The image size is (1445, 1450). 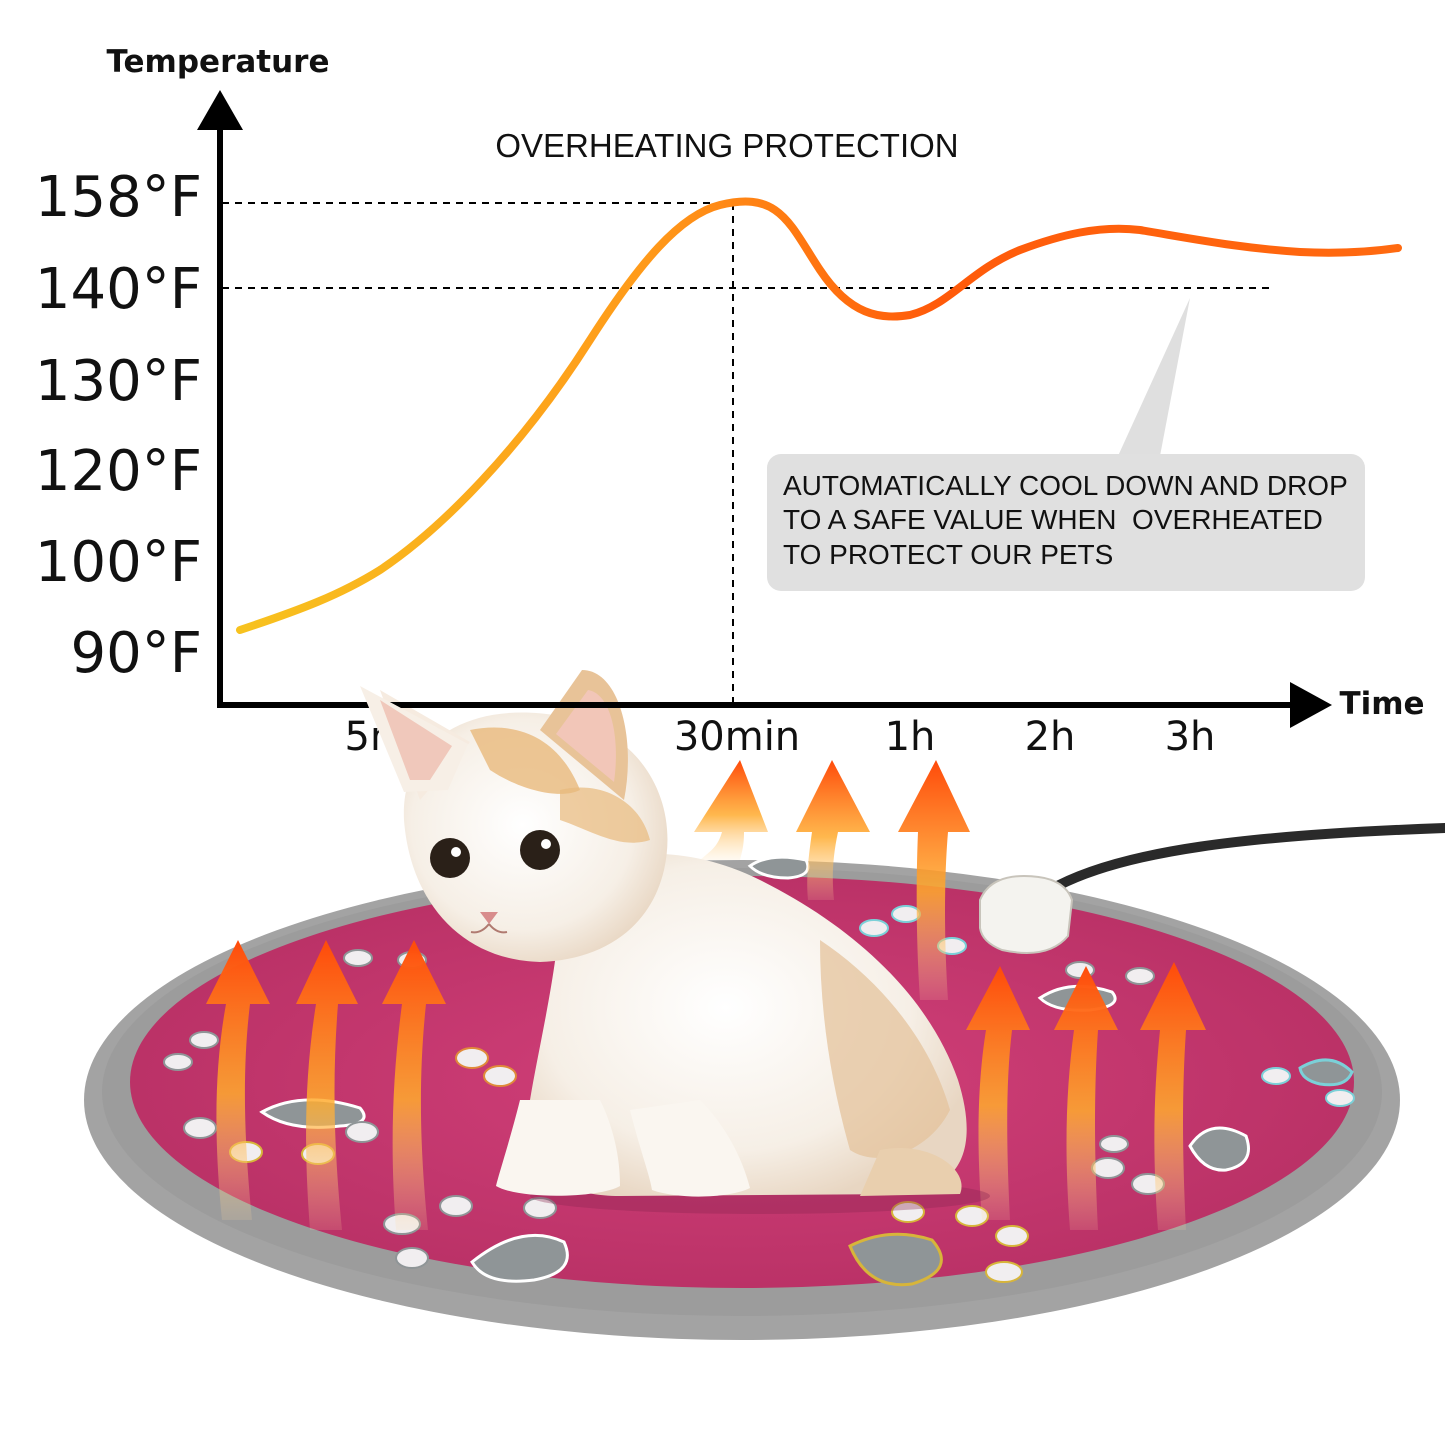 I want to click on x-axis-arrow-icon, so click(x=1311, y=705).